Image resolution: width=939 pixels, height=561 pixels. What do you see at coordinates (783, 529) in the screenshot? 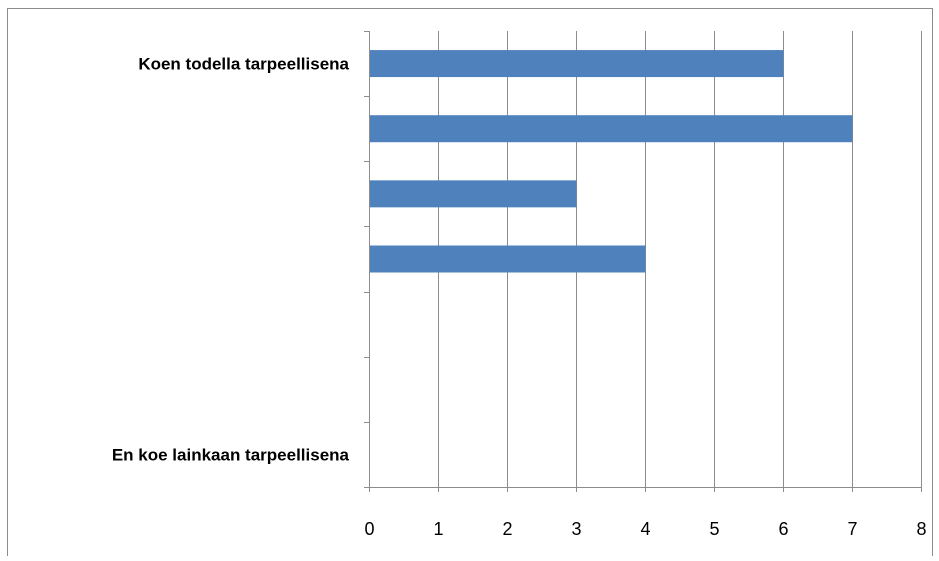
I see `x-tick-label-6: 6` at bounding box center [783, 529].